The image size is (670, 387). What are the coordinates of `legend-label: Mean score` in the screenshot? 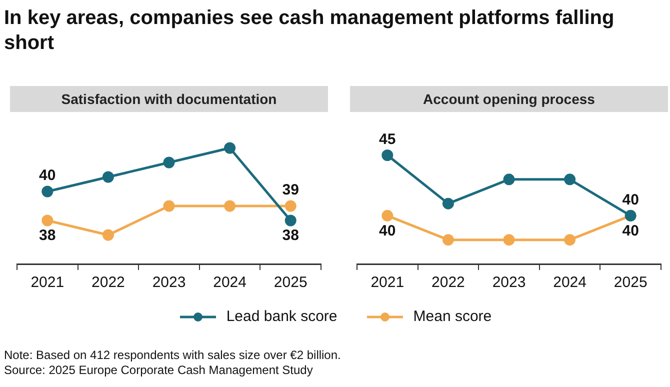 It's located at (452, 316).